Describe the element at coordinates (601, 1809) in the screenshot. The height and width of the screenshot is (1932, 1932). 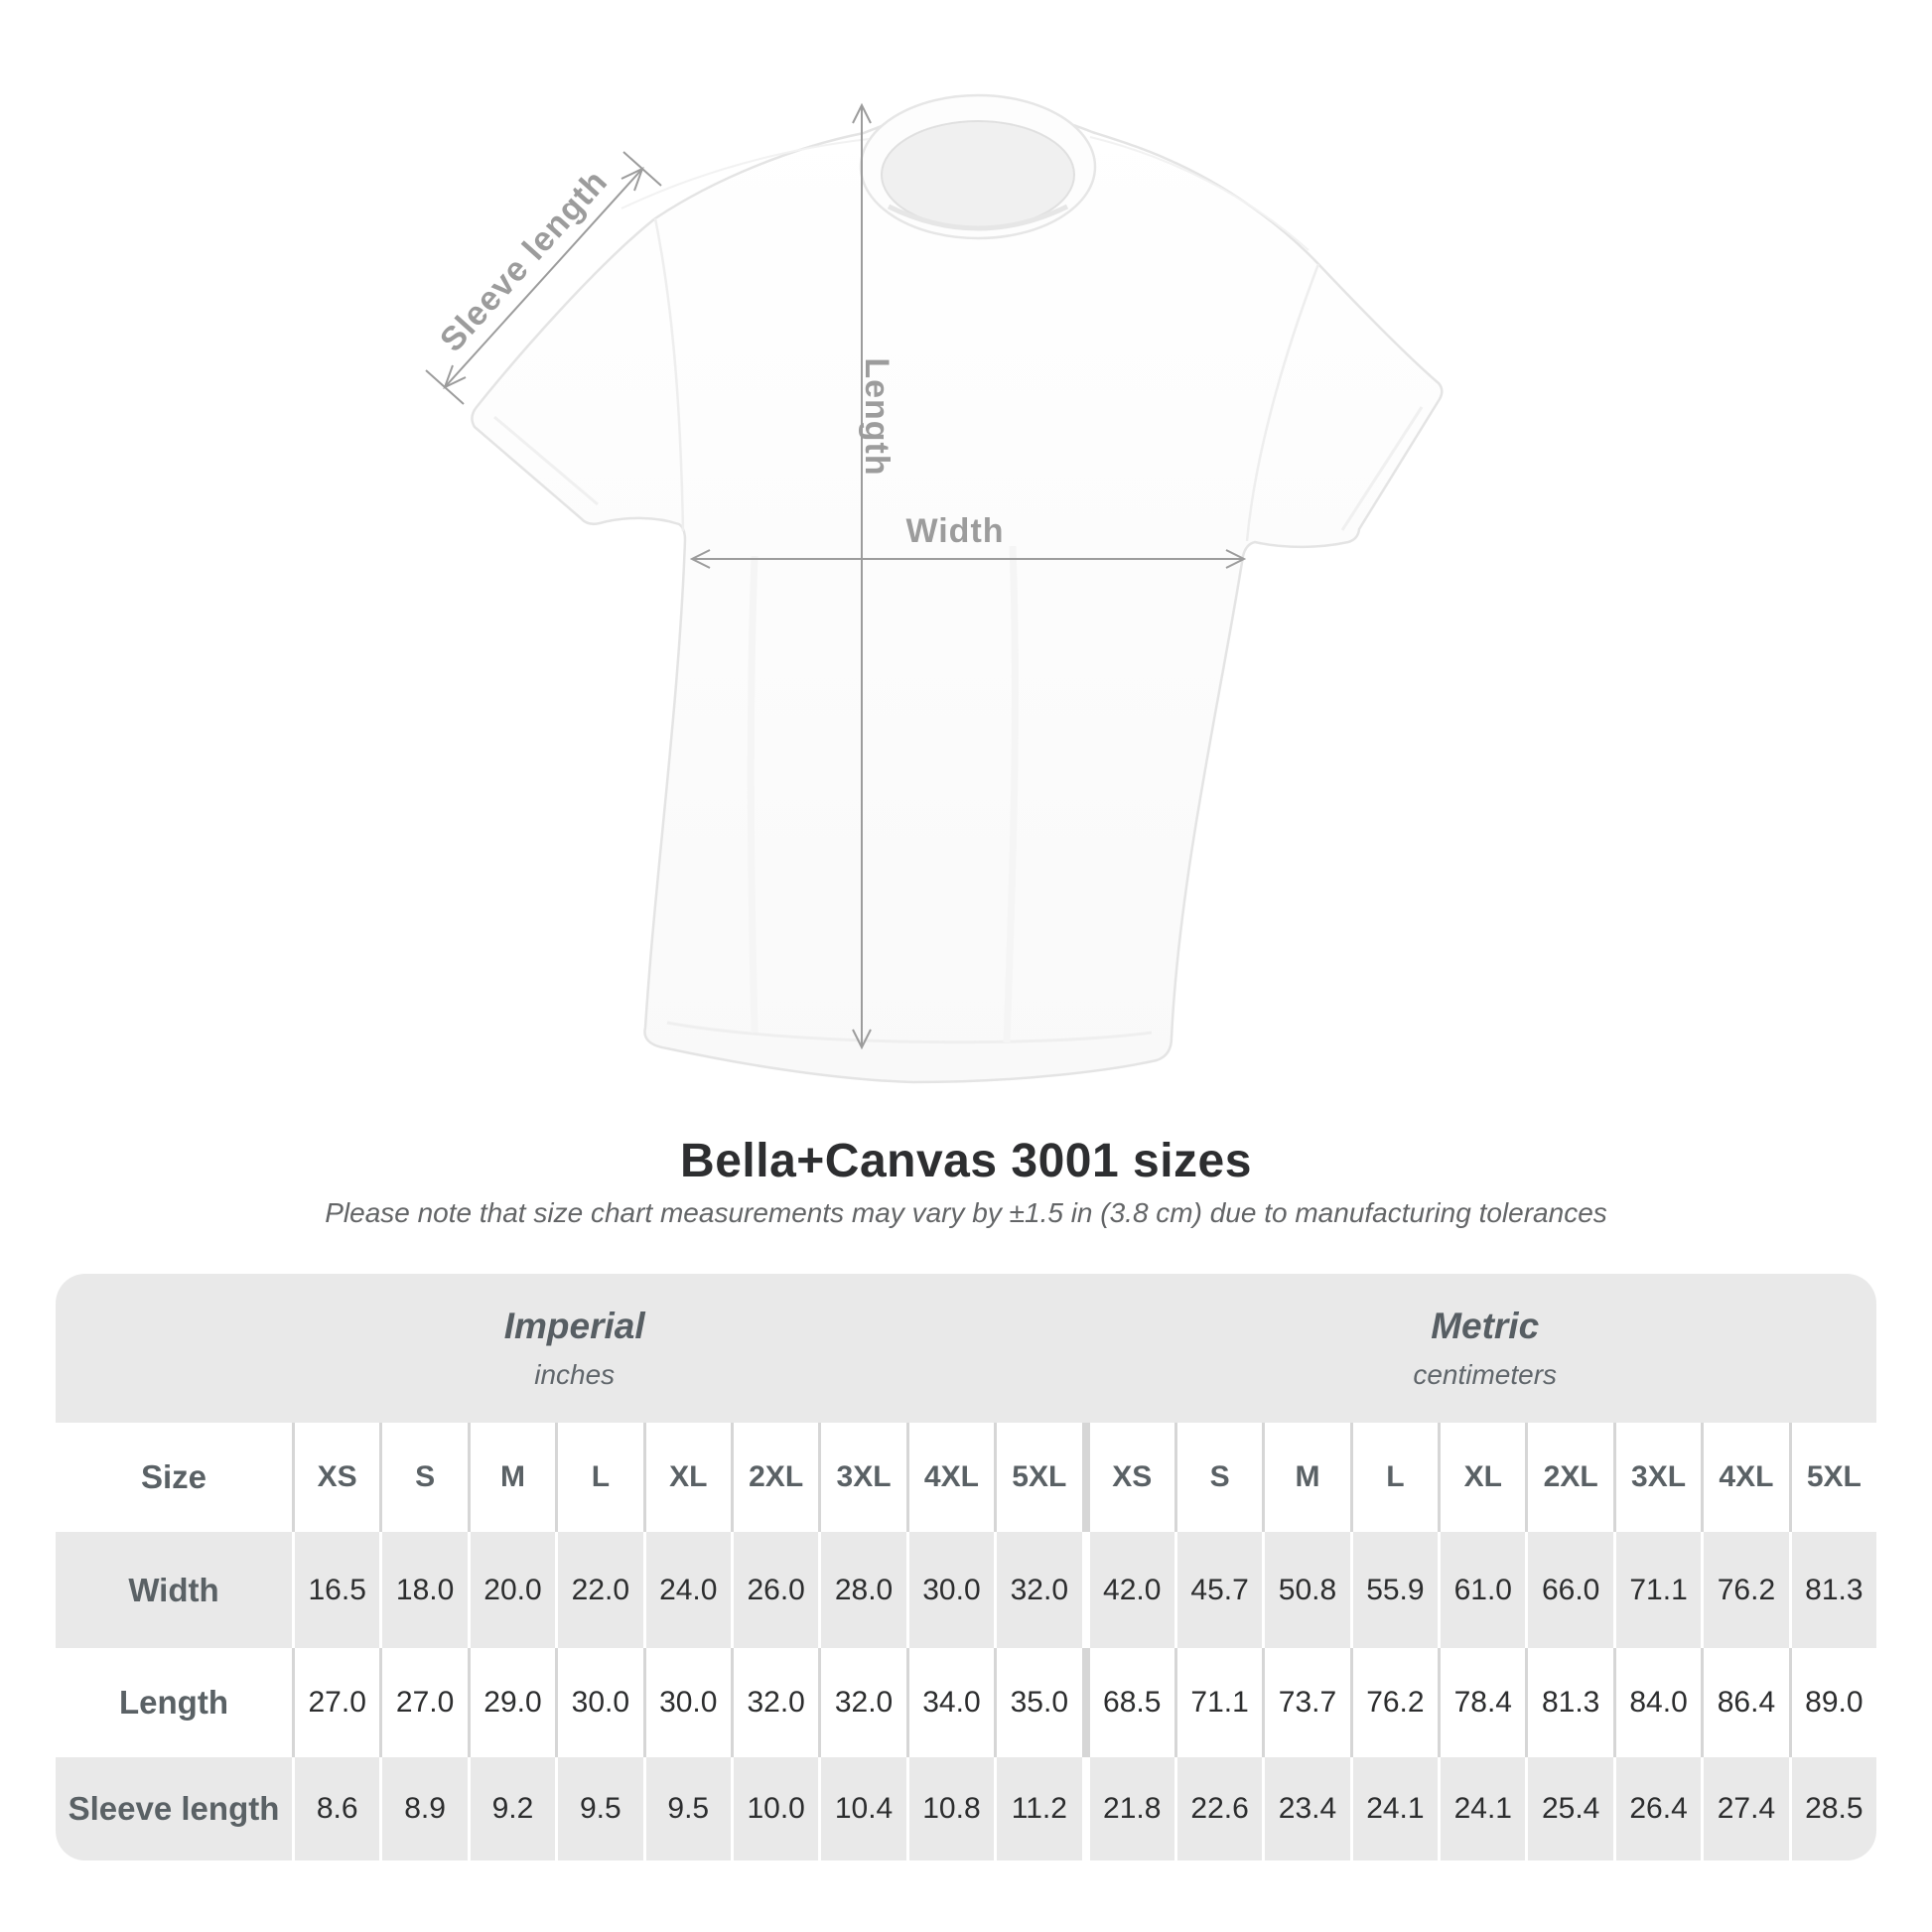
I see `sleeve-imp-l: 9.5` at that location.